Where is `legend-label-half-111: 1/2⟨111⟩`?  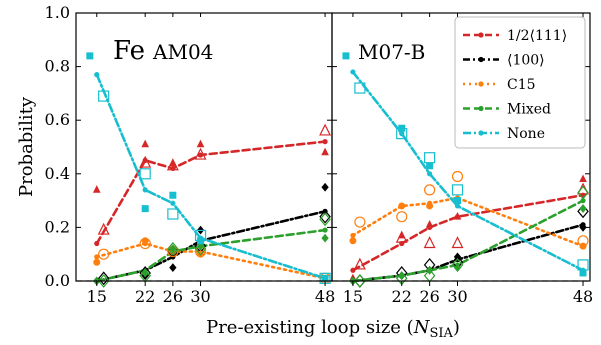
legend-label-half-111: 1/2⟨111⟩ is located at coordinates (537, 36).